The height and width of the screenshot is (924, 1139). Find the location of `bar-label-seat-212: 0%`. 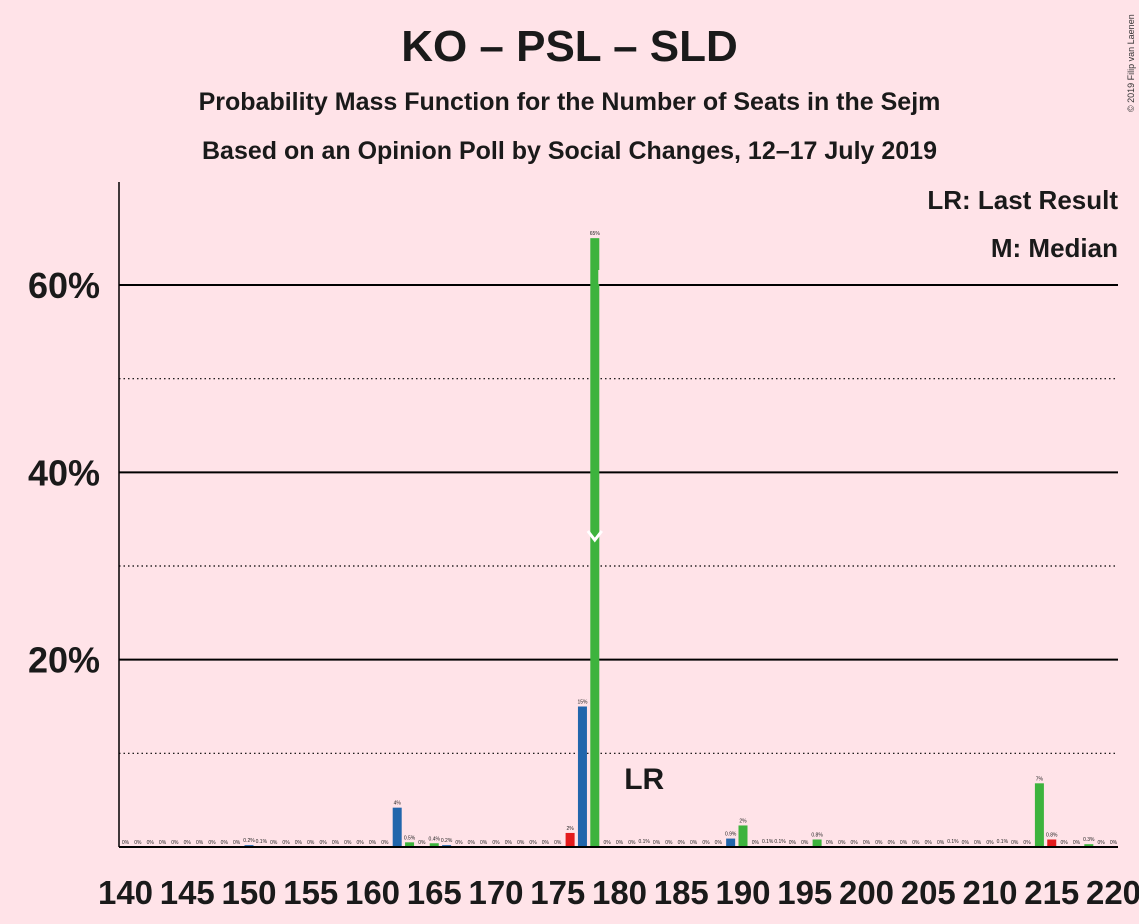

bar-label-seat-212: 0% is located at coordinates (1015, 843).